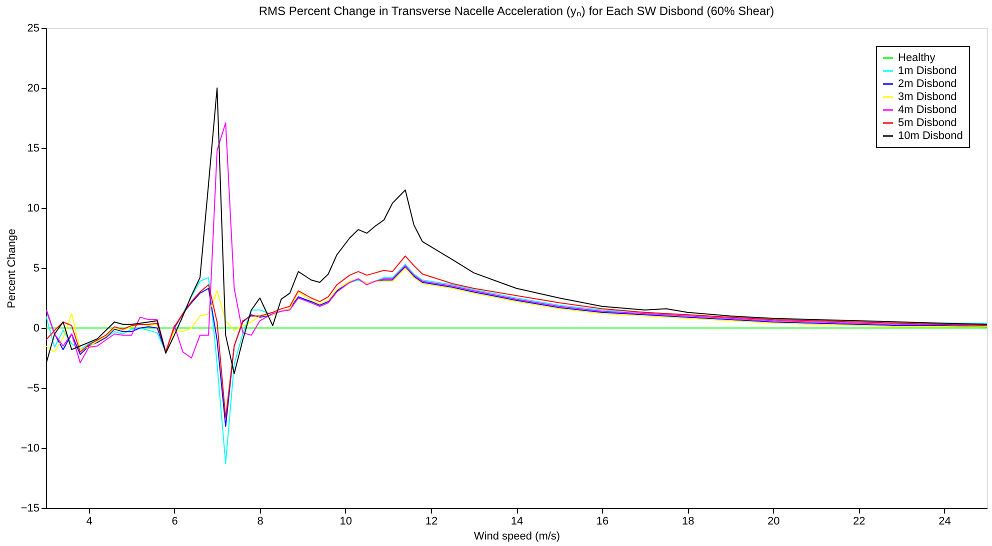 This screenshot has height=546, width=992. Describe the element at coordinates (944, 522) in the screenshot. I see `x-tick-label: 24` at that location.